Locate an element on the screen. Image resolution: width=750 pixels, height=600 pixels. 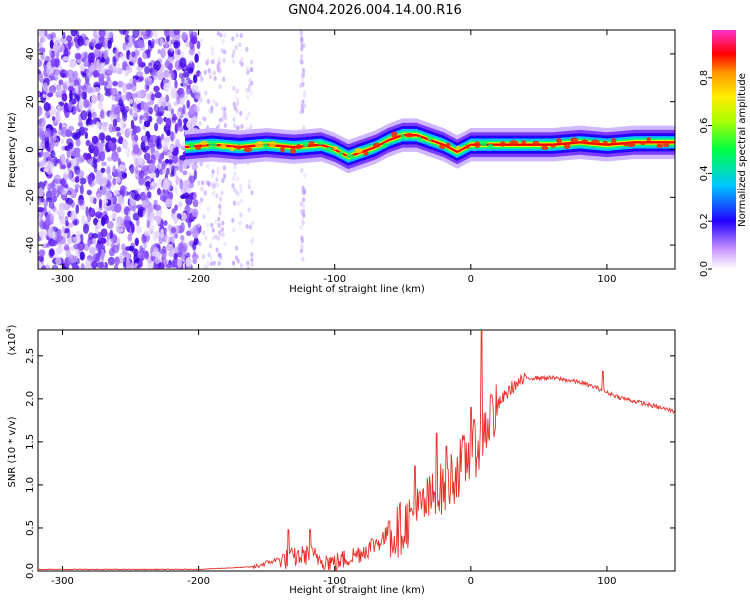
figure-title: GN04.2026.004.14.00.R16 is located at coordinates (375, 10).